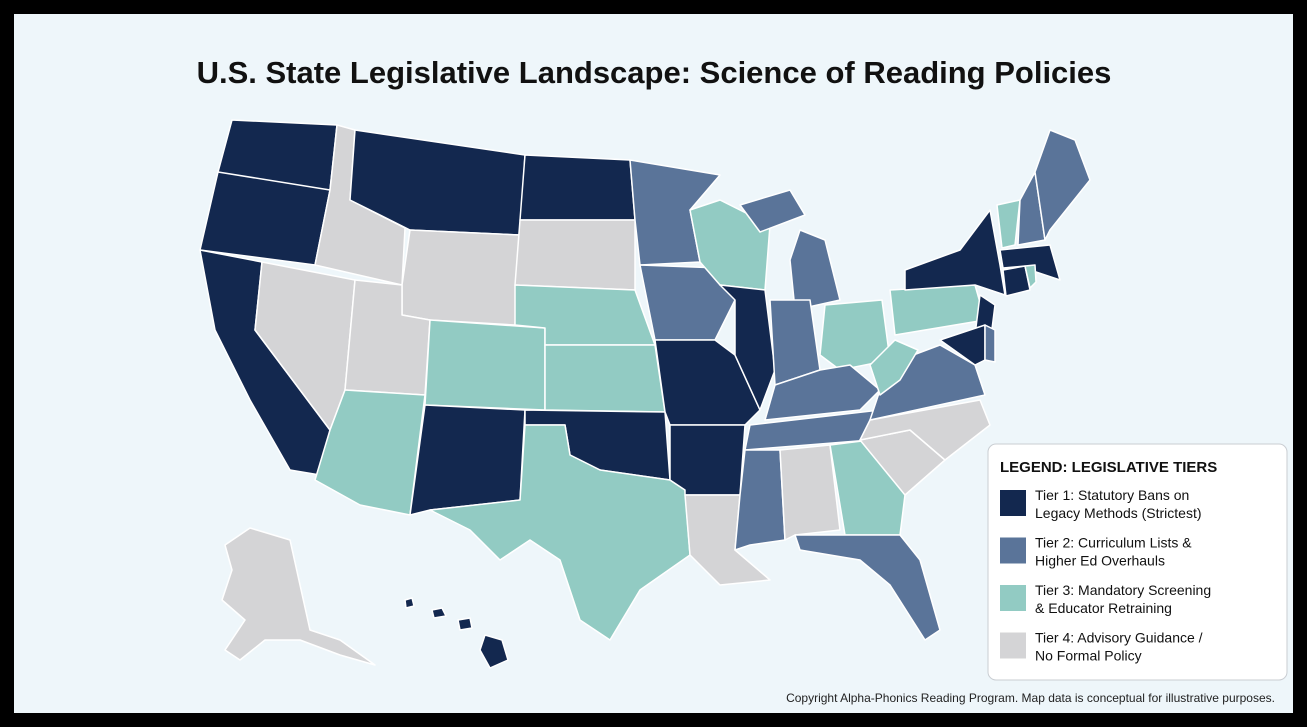 The width and height of the screenshot is (1307, 727). Describe the element at coordinates (1088, 656) in the screenshot. I see `legend-label: No Formal Policy` at that location.